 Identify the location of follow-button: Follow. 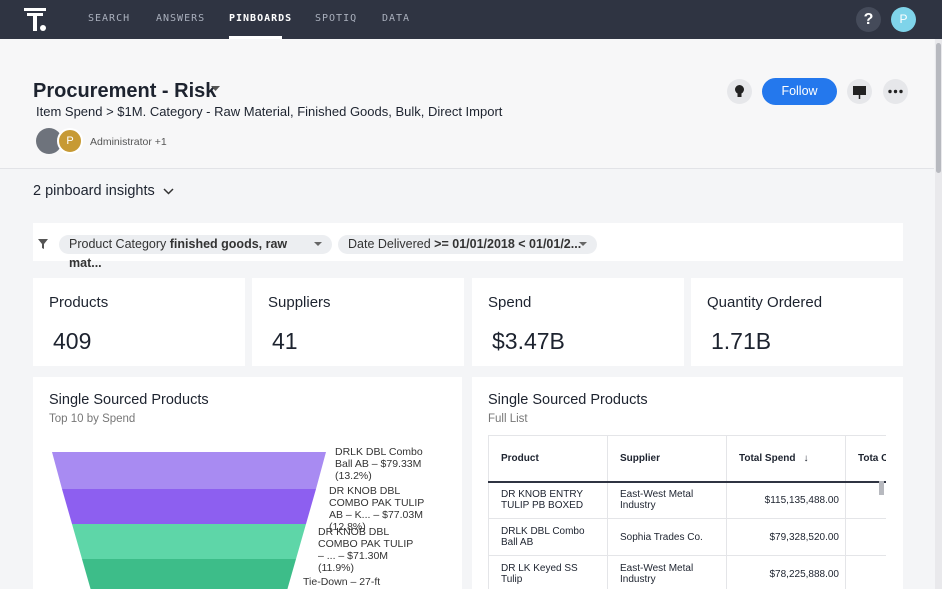
(799, 91).